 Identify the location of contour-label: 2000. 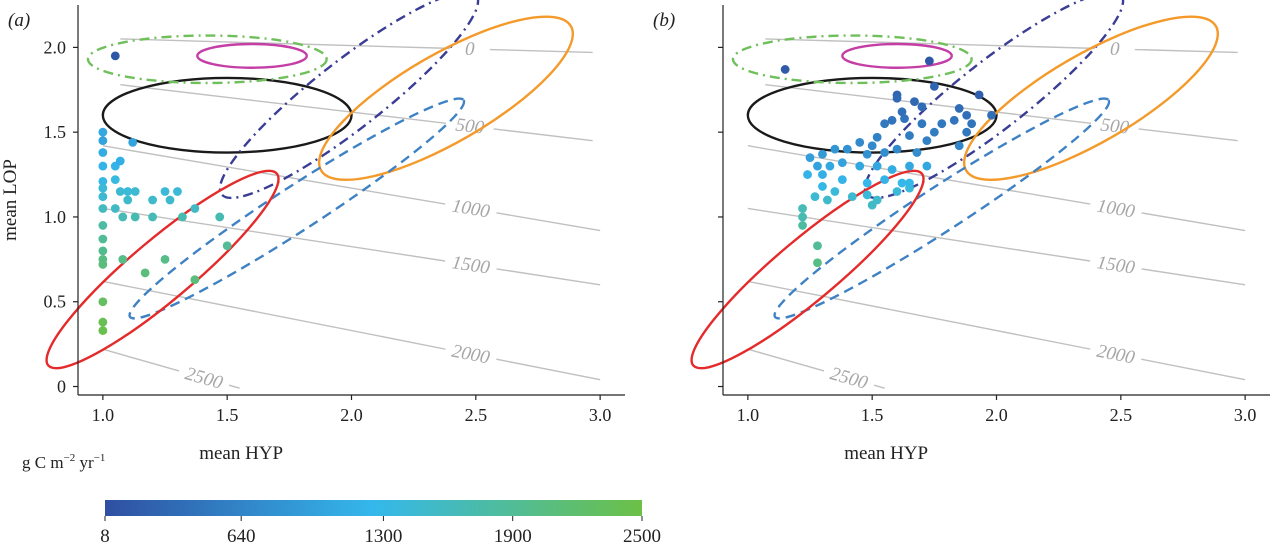
(1116, 355).